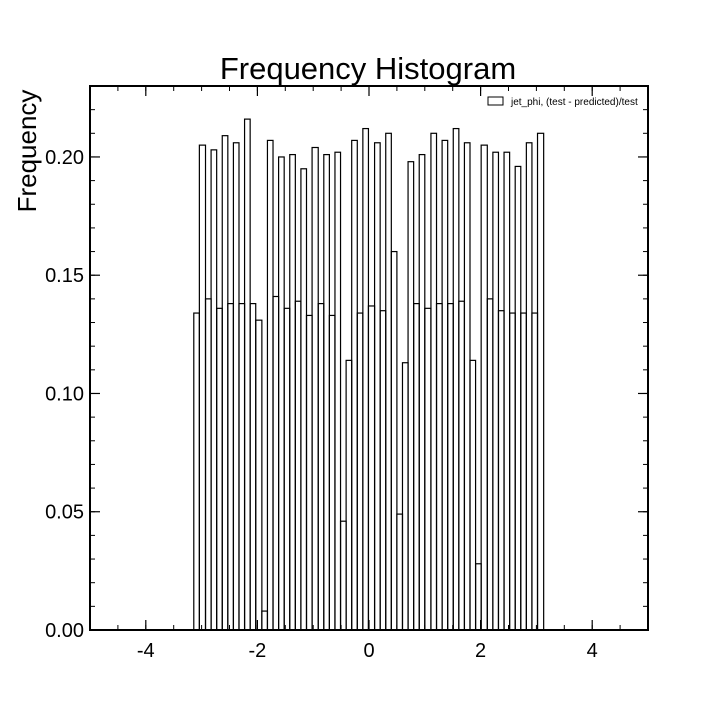 This screenshot has width=720, height=720. I want to click on x-tick-label: -4, so click(146, 651).